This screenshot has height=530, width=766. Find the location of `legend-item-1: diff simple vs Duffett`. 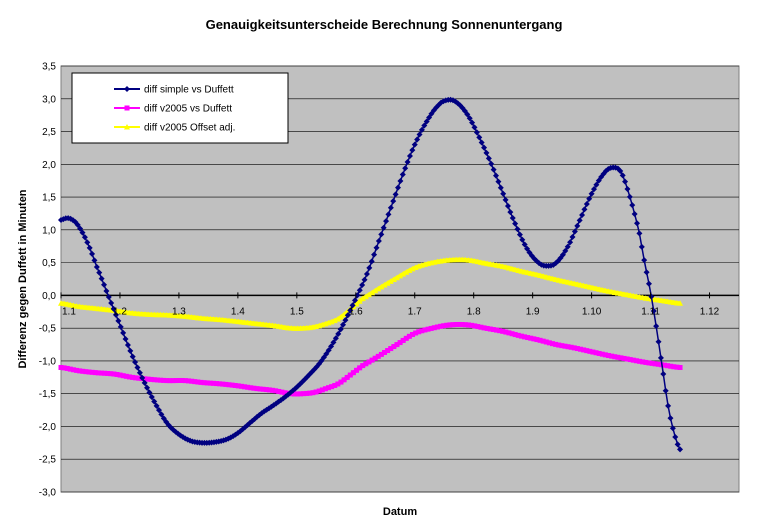

legend-item-1: diff simple vs Duffett is located at coordinates (174, 90).